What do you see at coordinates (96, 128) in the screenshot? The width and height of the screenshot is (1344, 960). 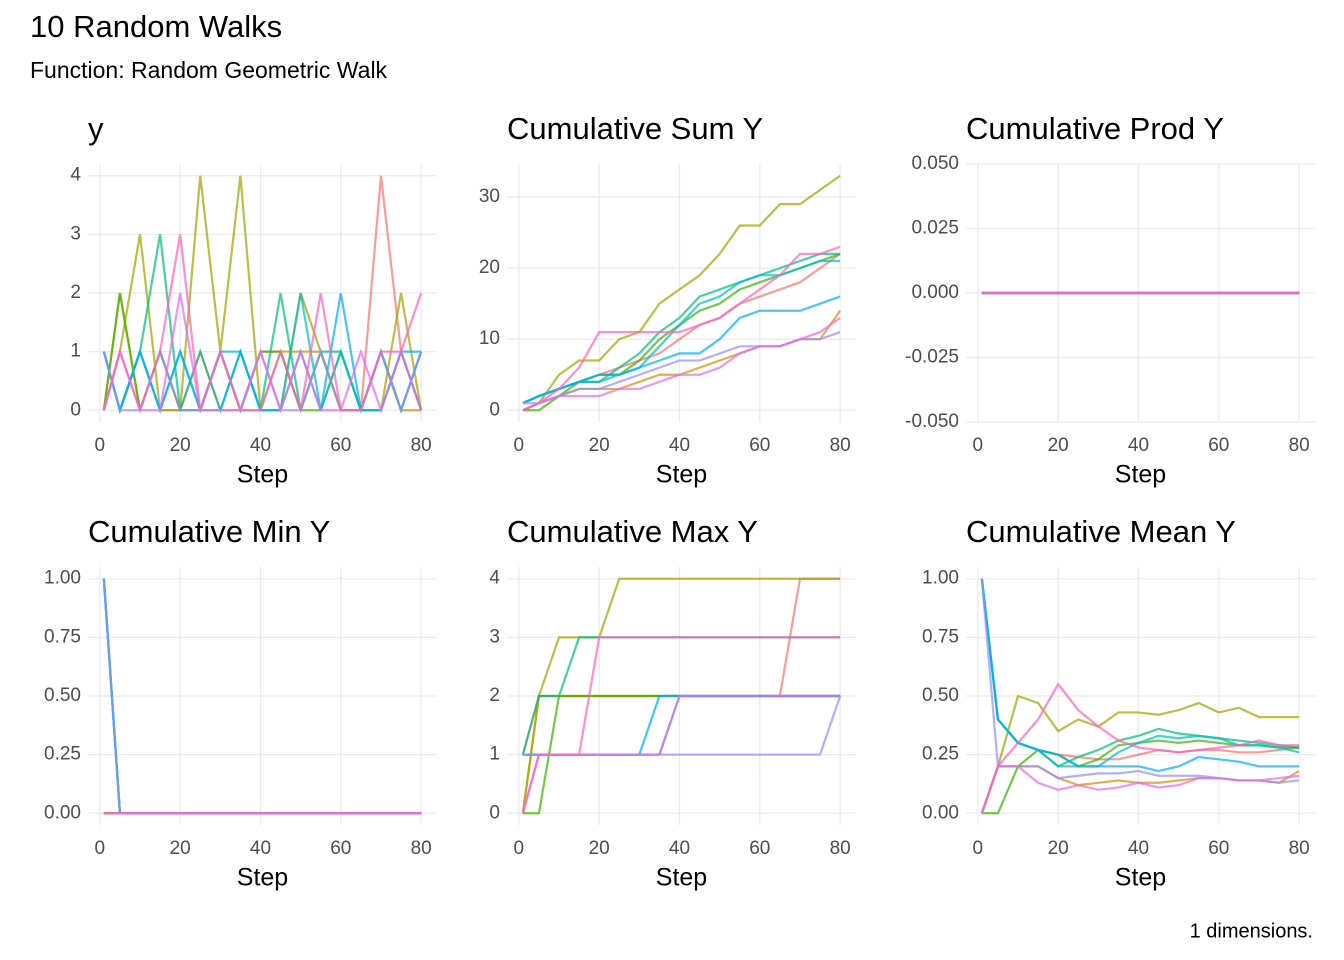 I see `panel-title: y` at bounding box center [96, 128].